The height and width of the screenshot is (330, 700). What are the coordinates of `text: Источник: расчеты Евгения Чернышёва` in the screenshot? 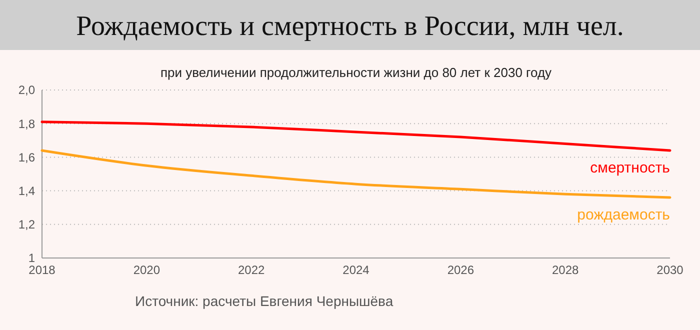 It's located at (264, 301).